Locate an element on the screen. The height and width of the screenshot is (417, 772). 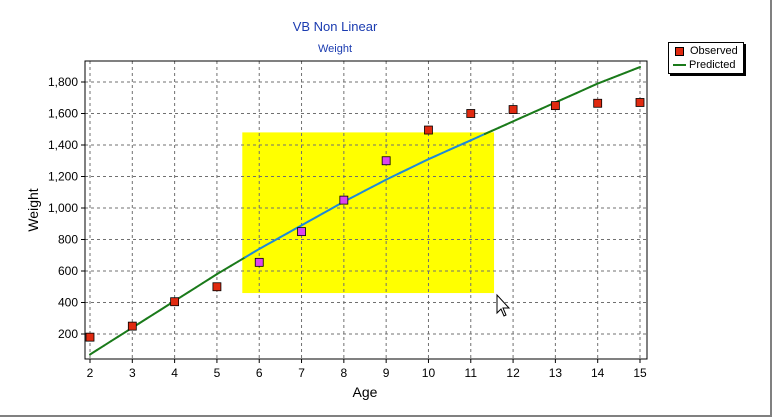
legend: Observed Predicted is located at coordinates (706, 58).